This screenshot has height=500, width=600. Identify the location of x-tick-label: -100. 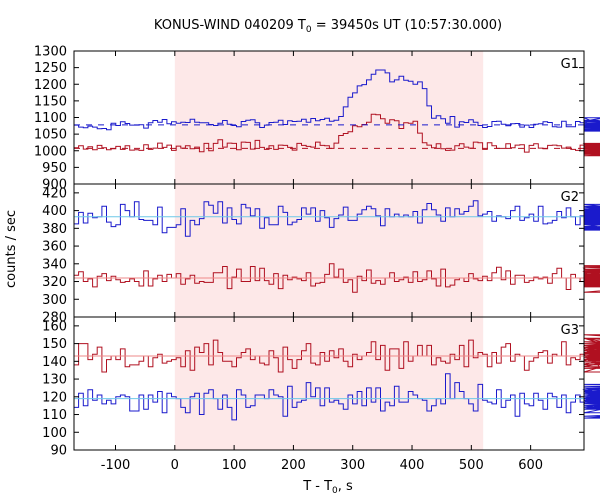
(116, 465).